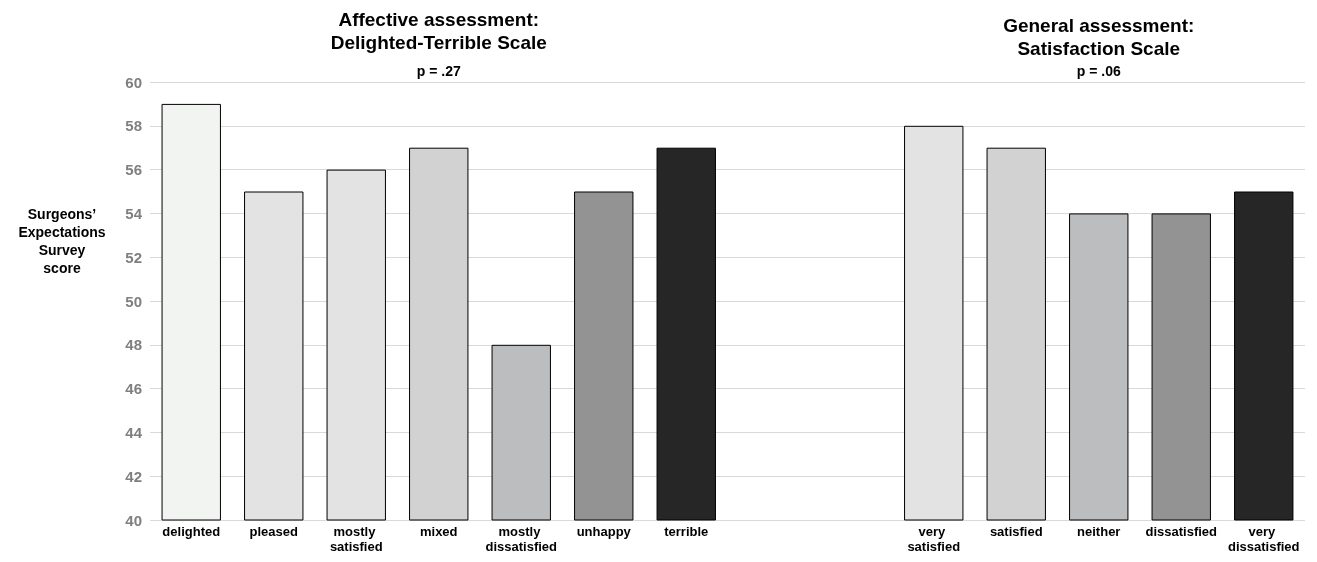 This screenshot has width=1317, height=562. I want to click on x-tick-label: very satisfied, so click(934, 539).